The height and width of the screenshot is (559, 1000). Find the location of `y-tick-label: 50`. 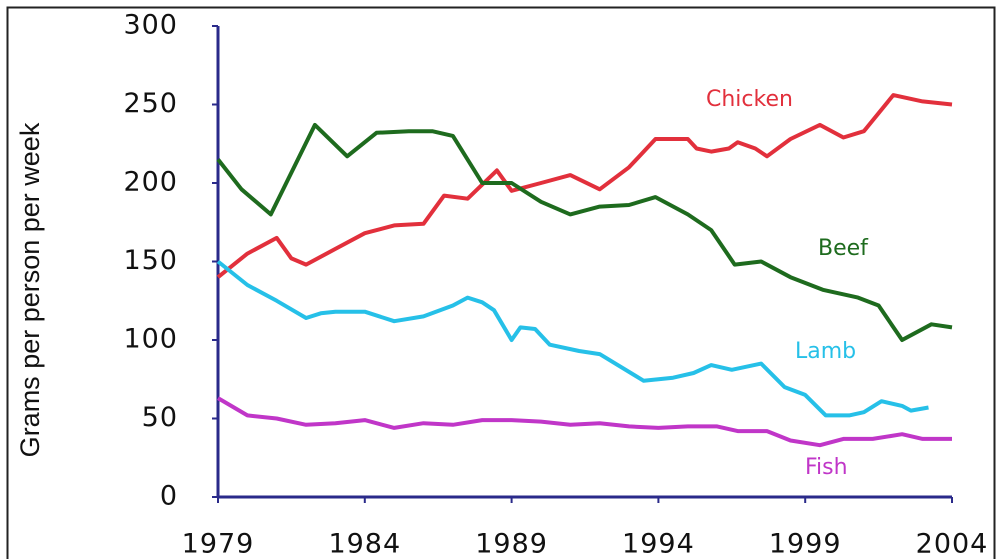

y-tick-label: 50 is located at coordinates (160, 417).